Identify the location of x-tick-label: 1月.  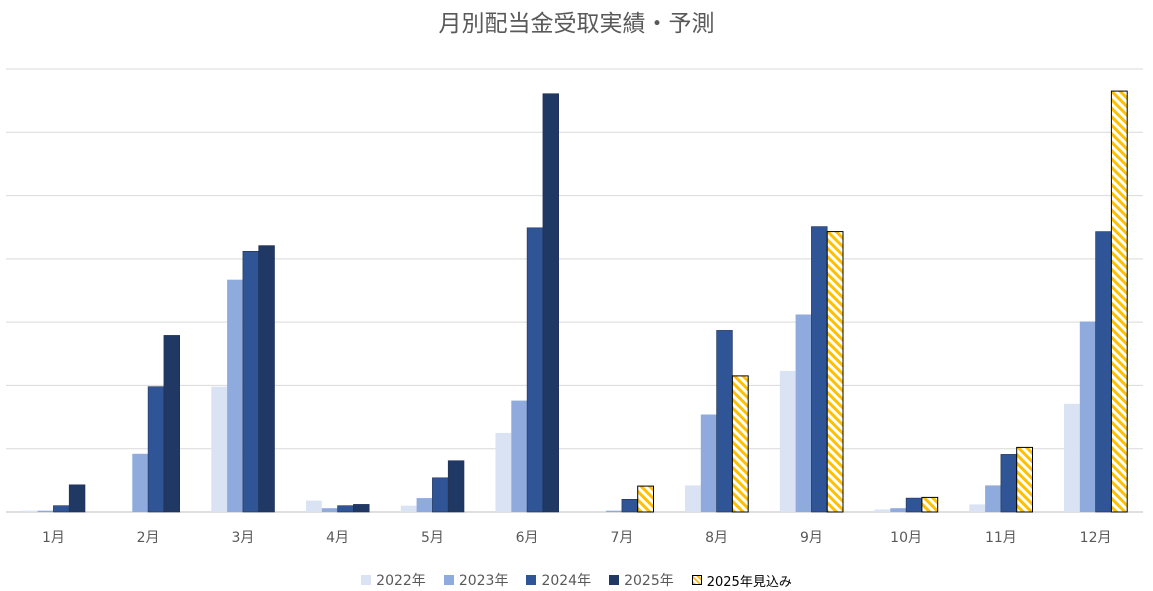
(53, 538).